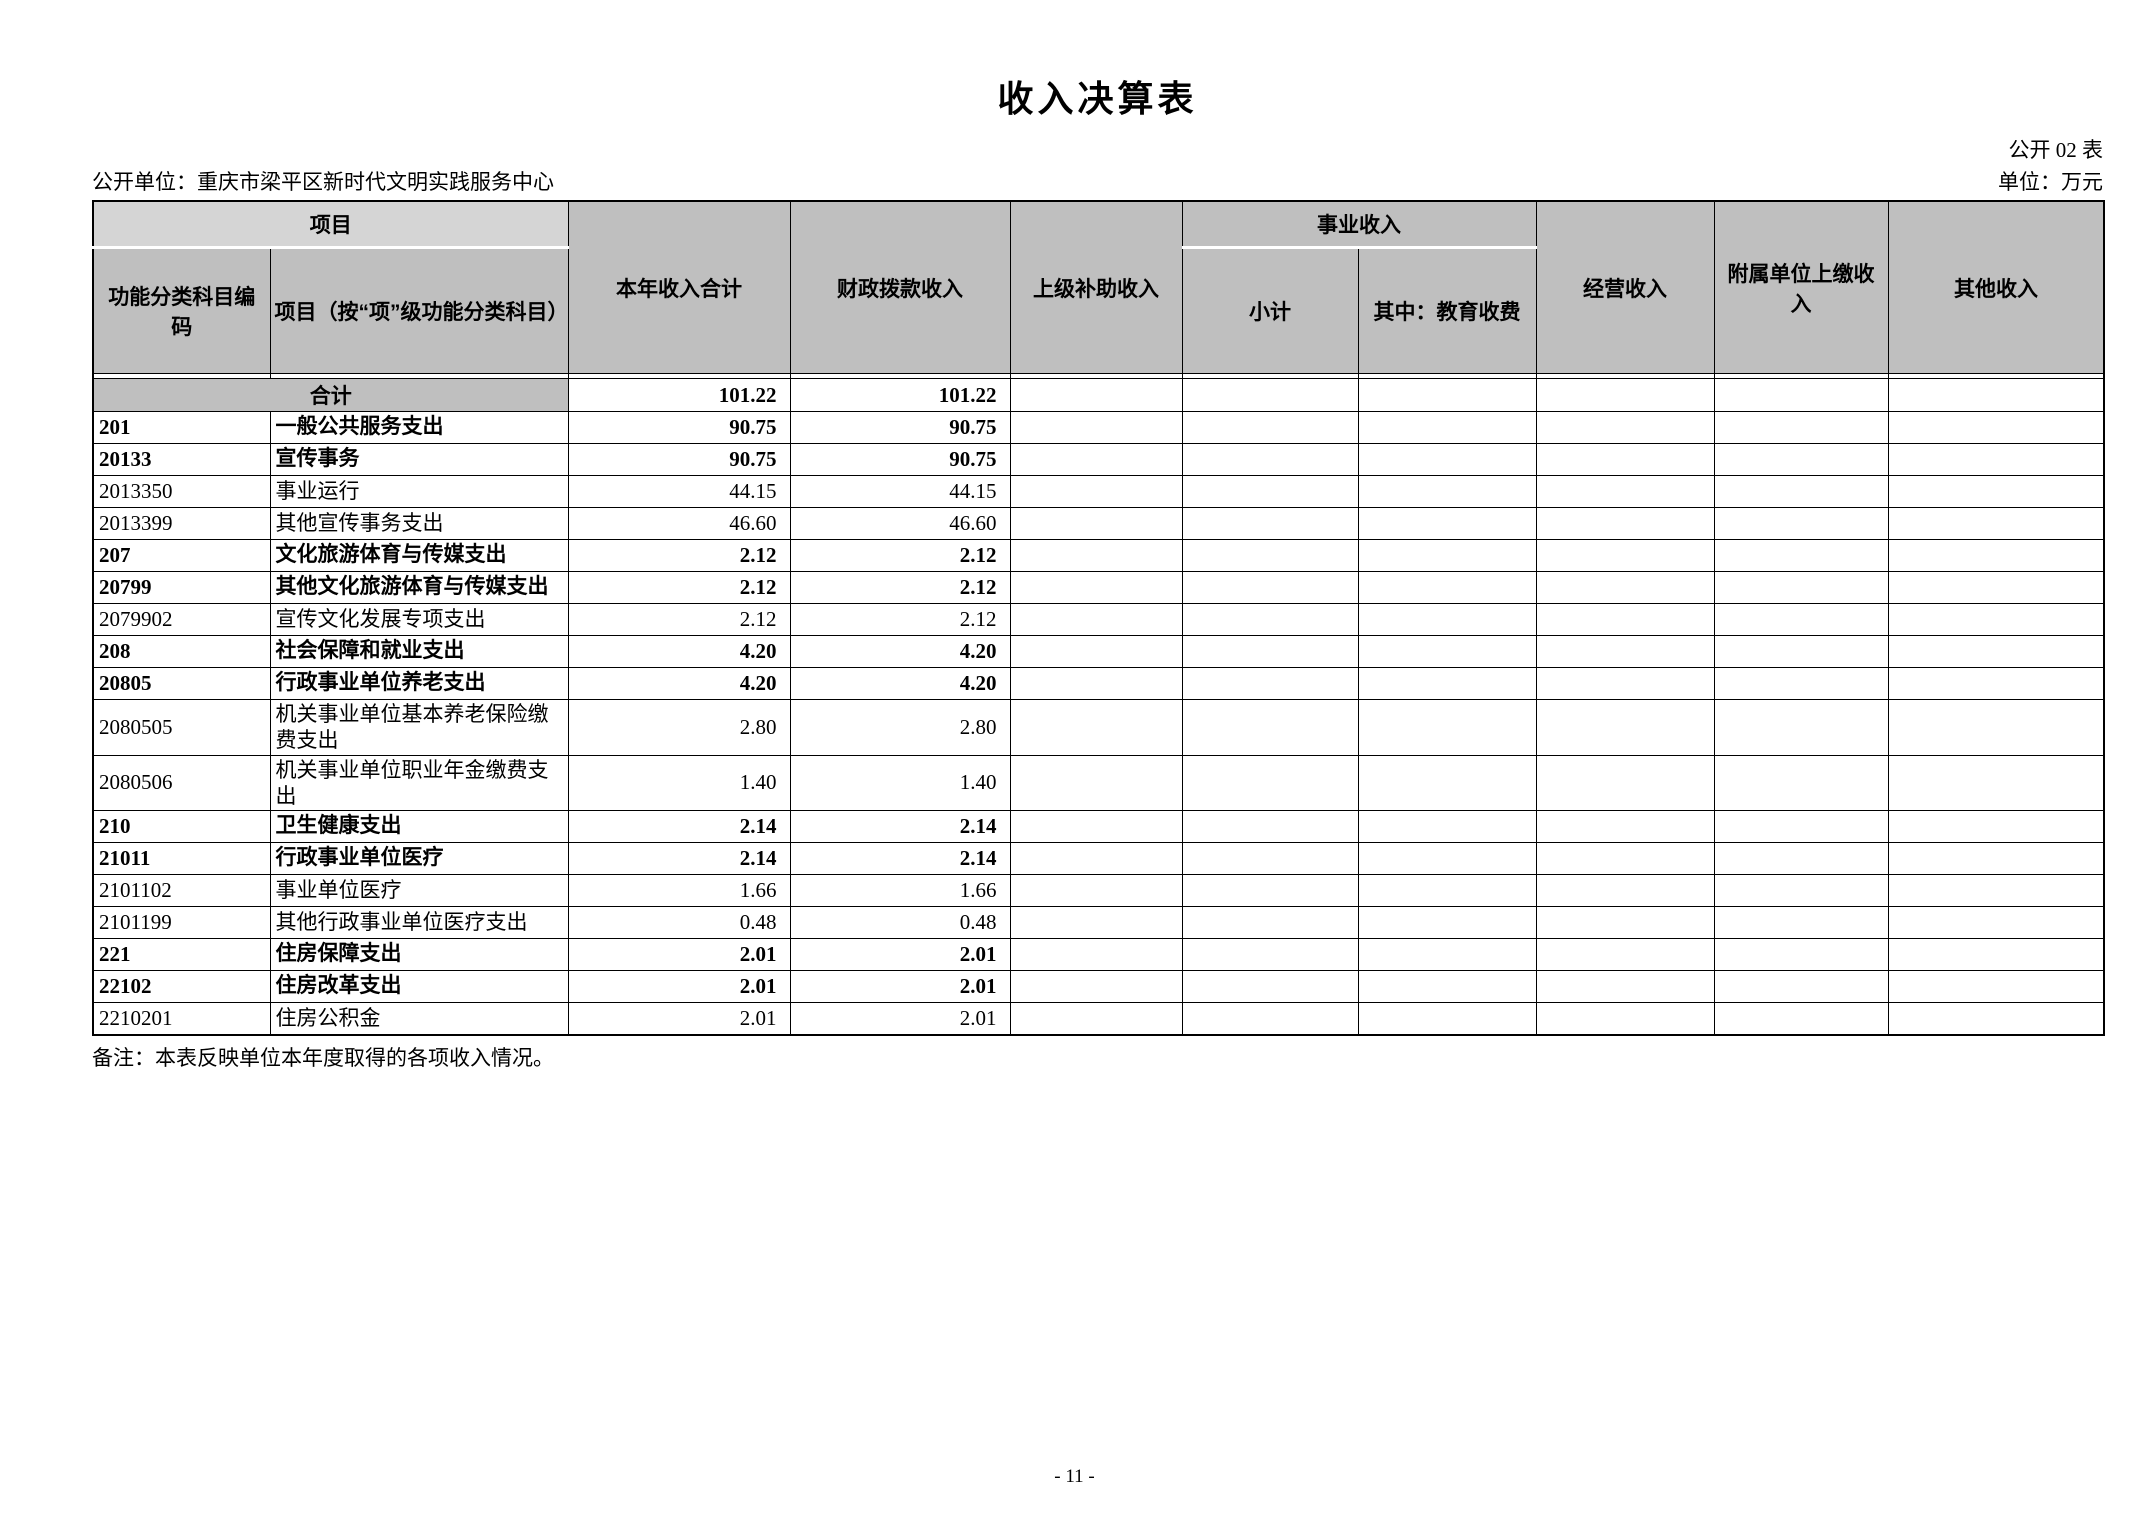 The width and height of the screenshot is (2149, 1520). What do you see at coordinates (679, 523) in the screenshot?
I see `row-year-total: 46.60` at bounding box center [679, 523].